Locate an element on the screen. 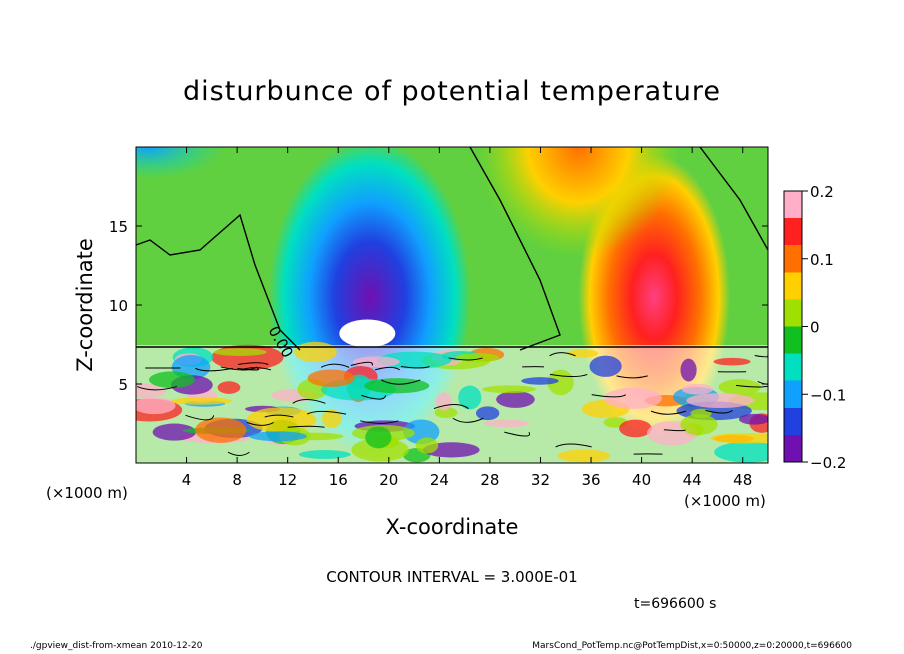 This screenshot has width=904, height=654. colorbar: 0.2 0.1 0 −0.1 −0.2 is located at coordinates (814, 327).